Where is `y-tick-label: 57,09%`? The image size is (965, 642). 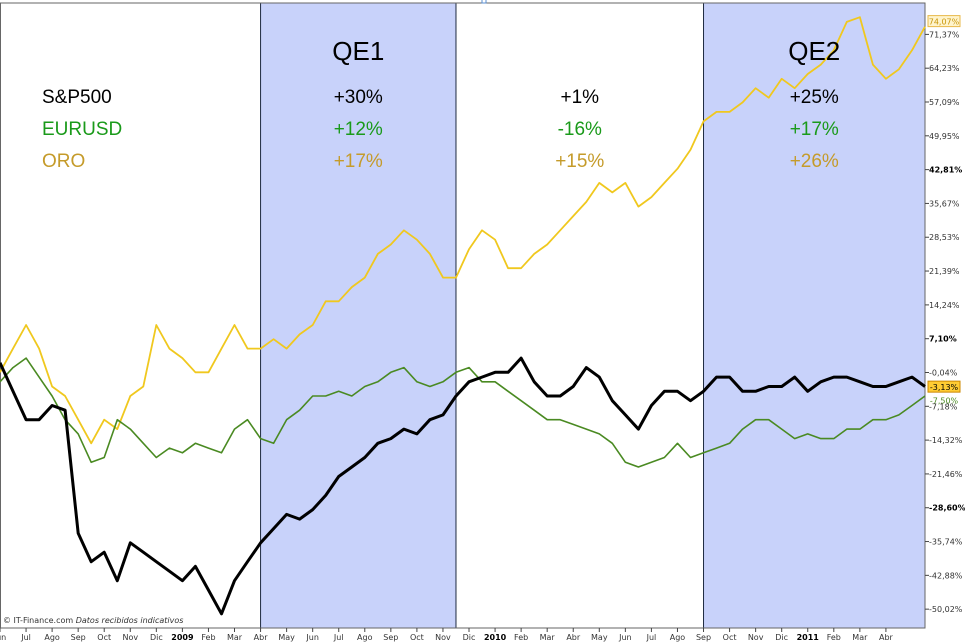 y-tick-label: 57,09% is located at coordinates (944, 102).